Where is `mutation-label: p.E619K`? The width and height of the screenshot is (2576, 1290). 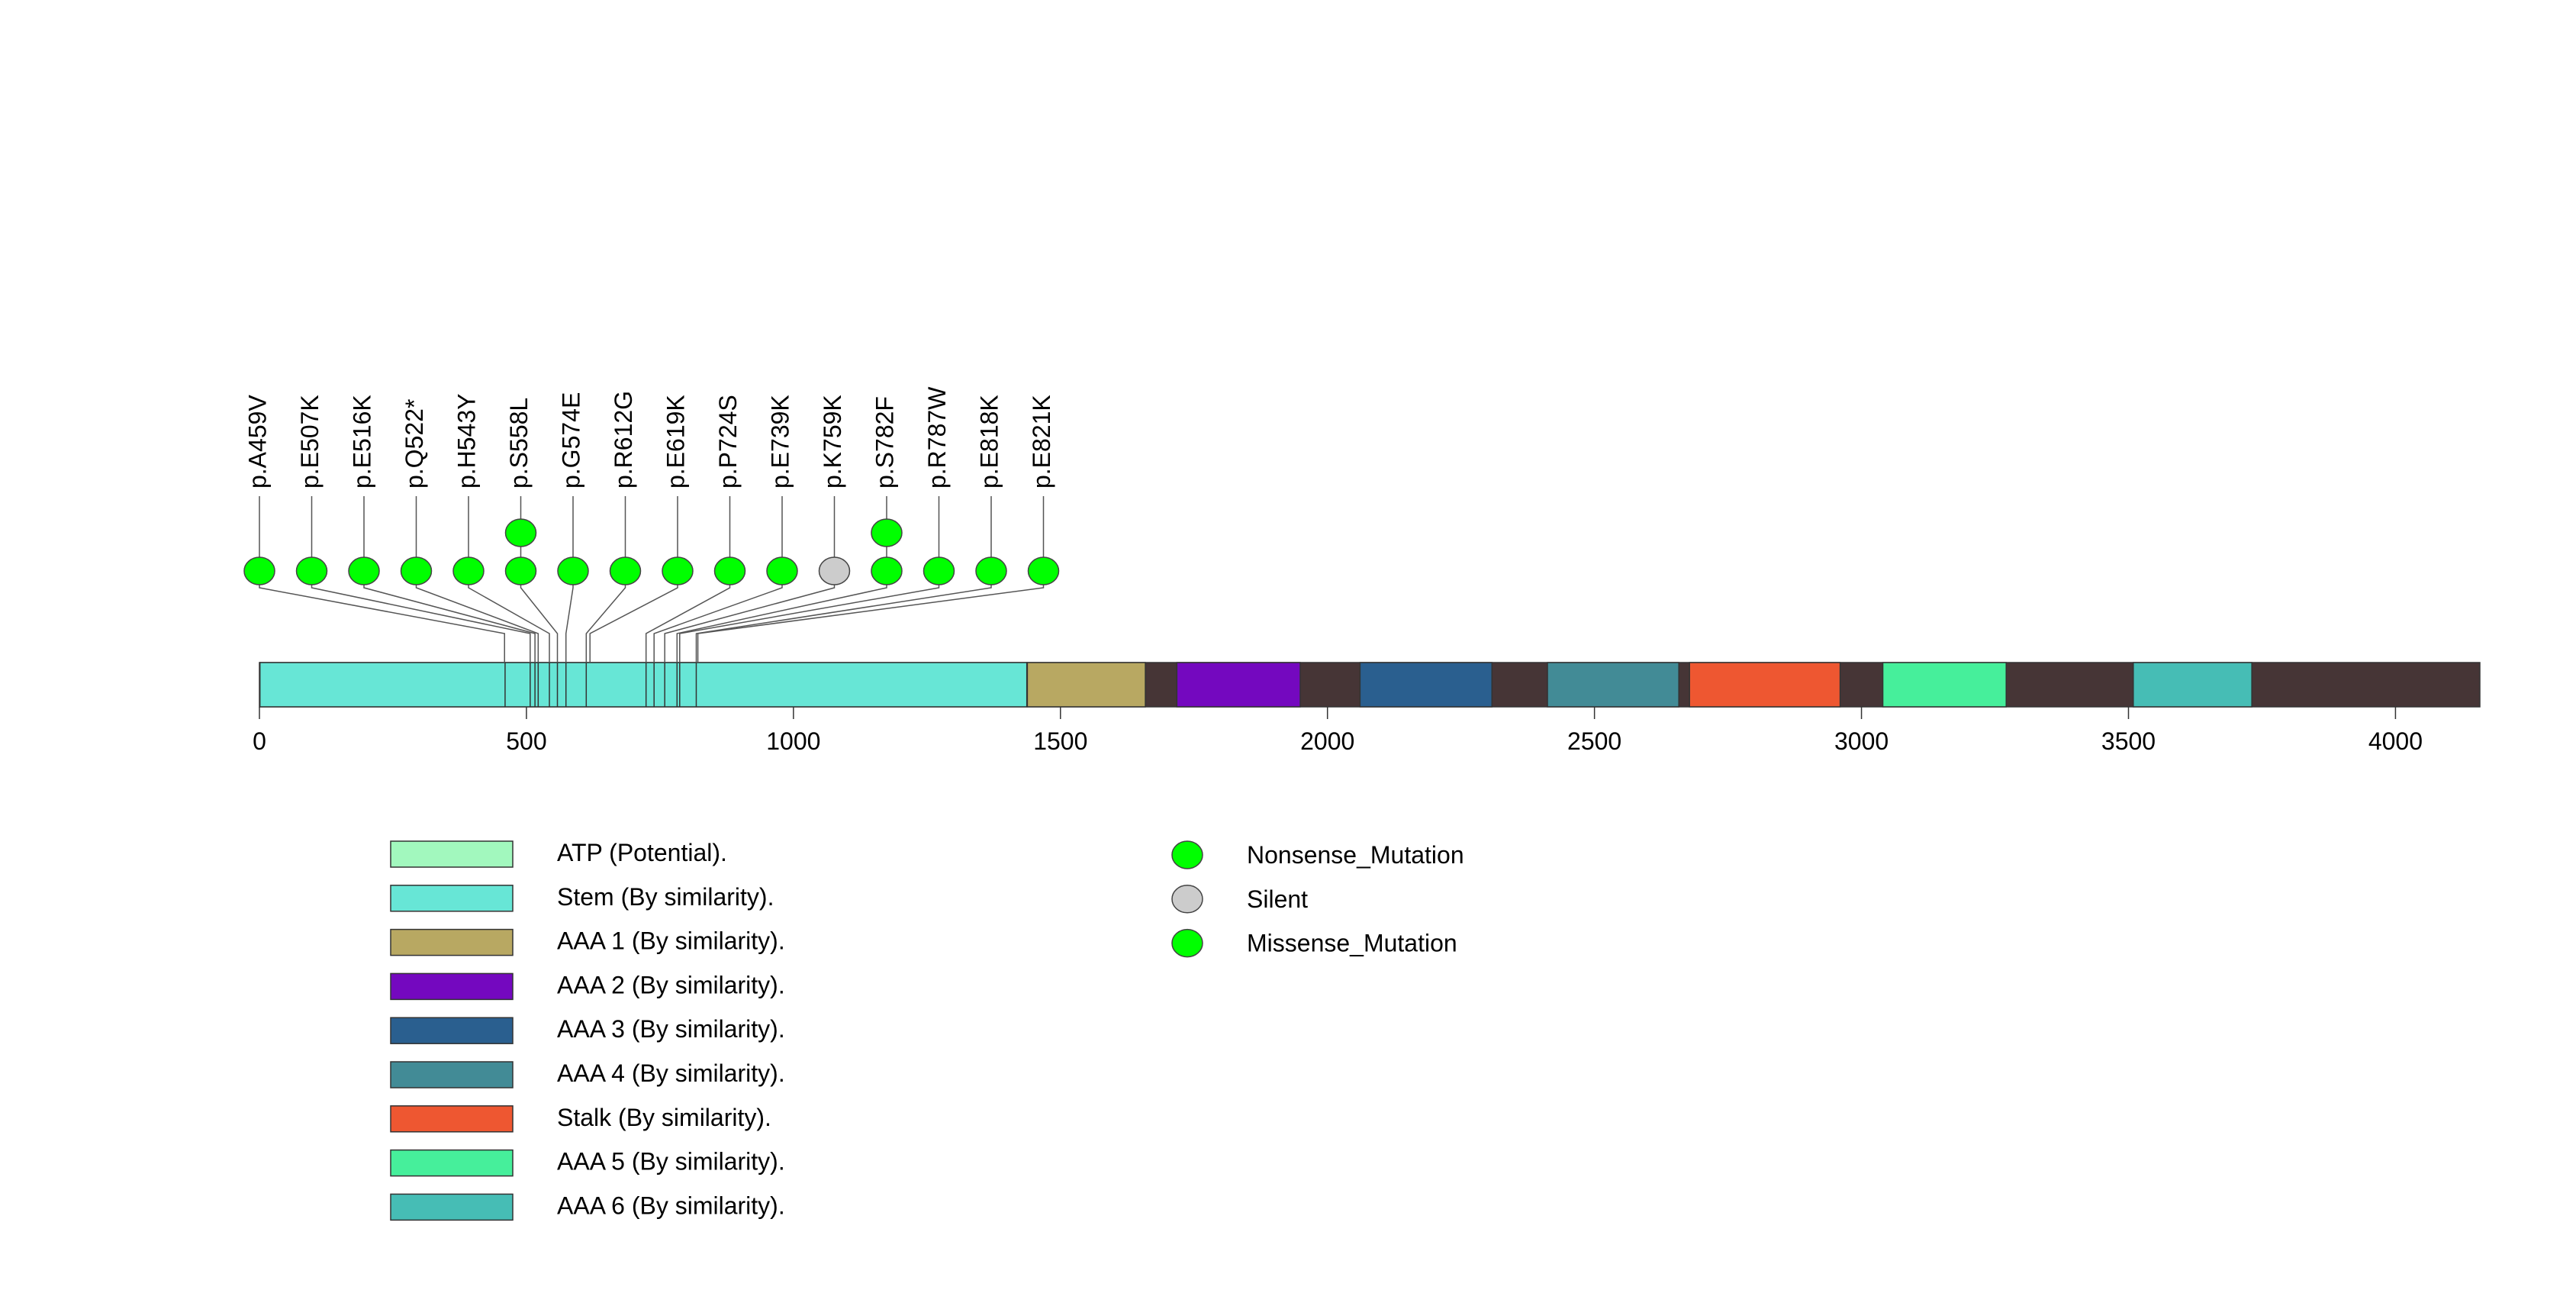 mutation-label: p.E619K is located at coordinates (675, 442).